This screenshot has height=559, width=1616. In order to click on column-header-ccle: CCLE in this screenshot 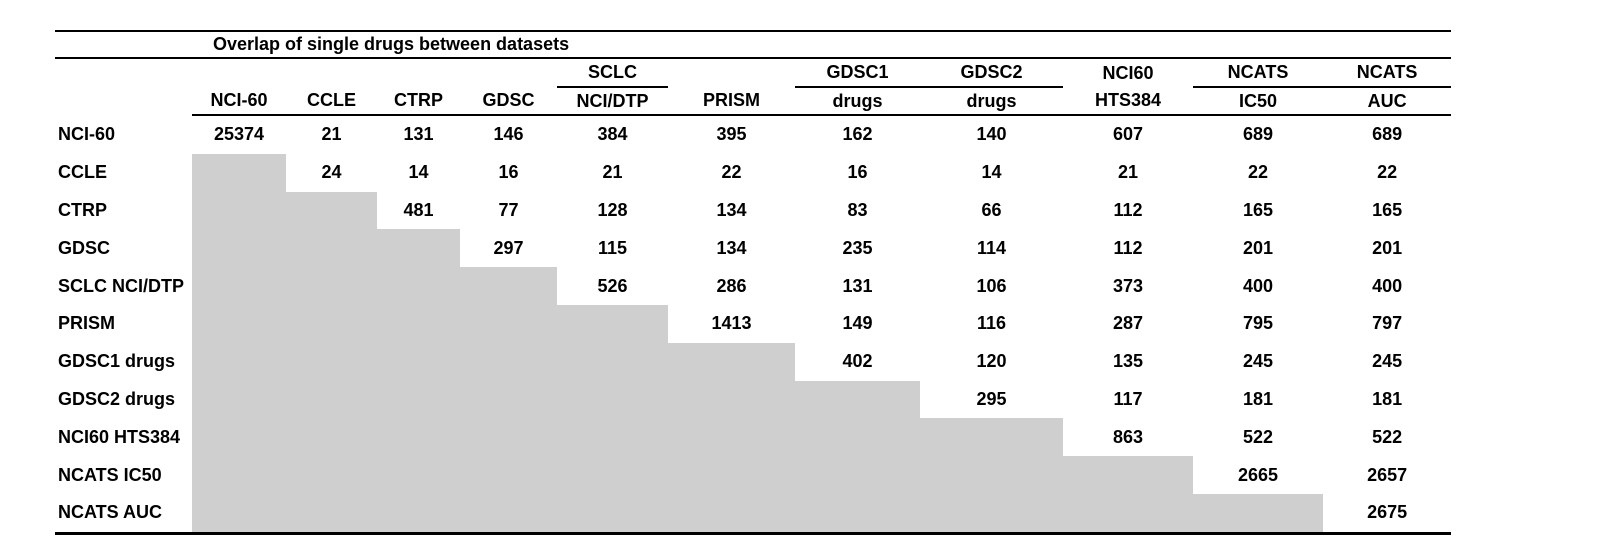, I will do `click(331, 101)`.